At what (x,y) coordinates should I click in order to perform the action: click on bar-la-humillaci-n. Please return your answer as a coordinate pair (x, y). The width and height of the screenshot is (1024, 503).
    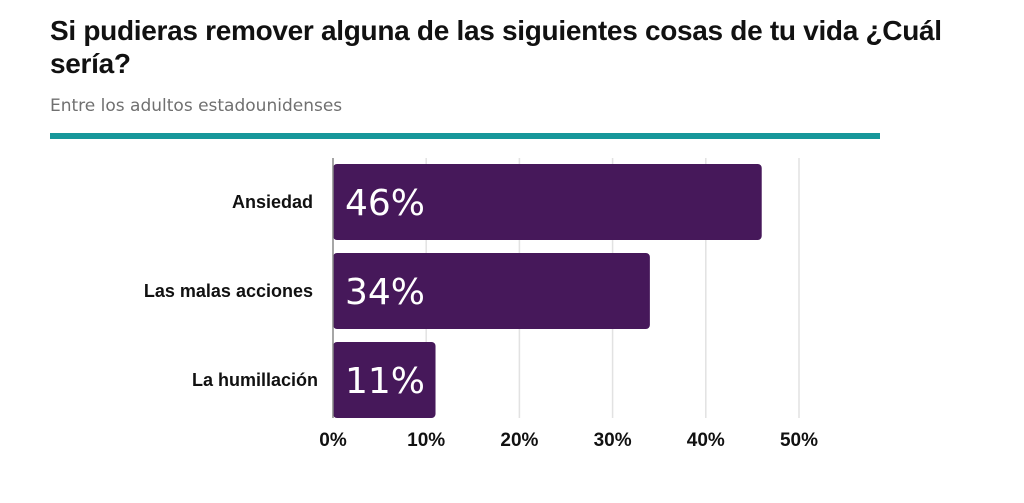
    Looking at the image, I should click on (384, 380).